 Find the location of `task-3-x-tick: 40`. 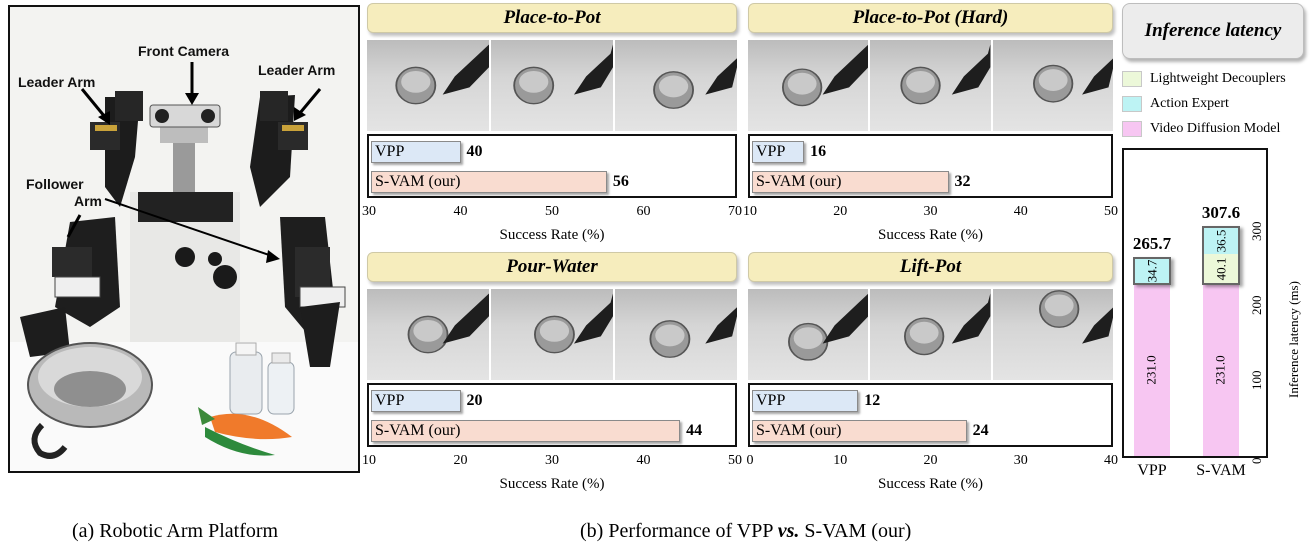

task-3-x-tick: 40 is located at coordinates (1111, 460).